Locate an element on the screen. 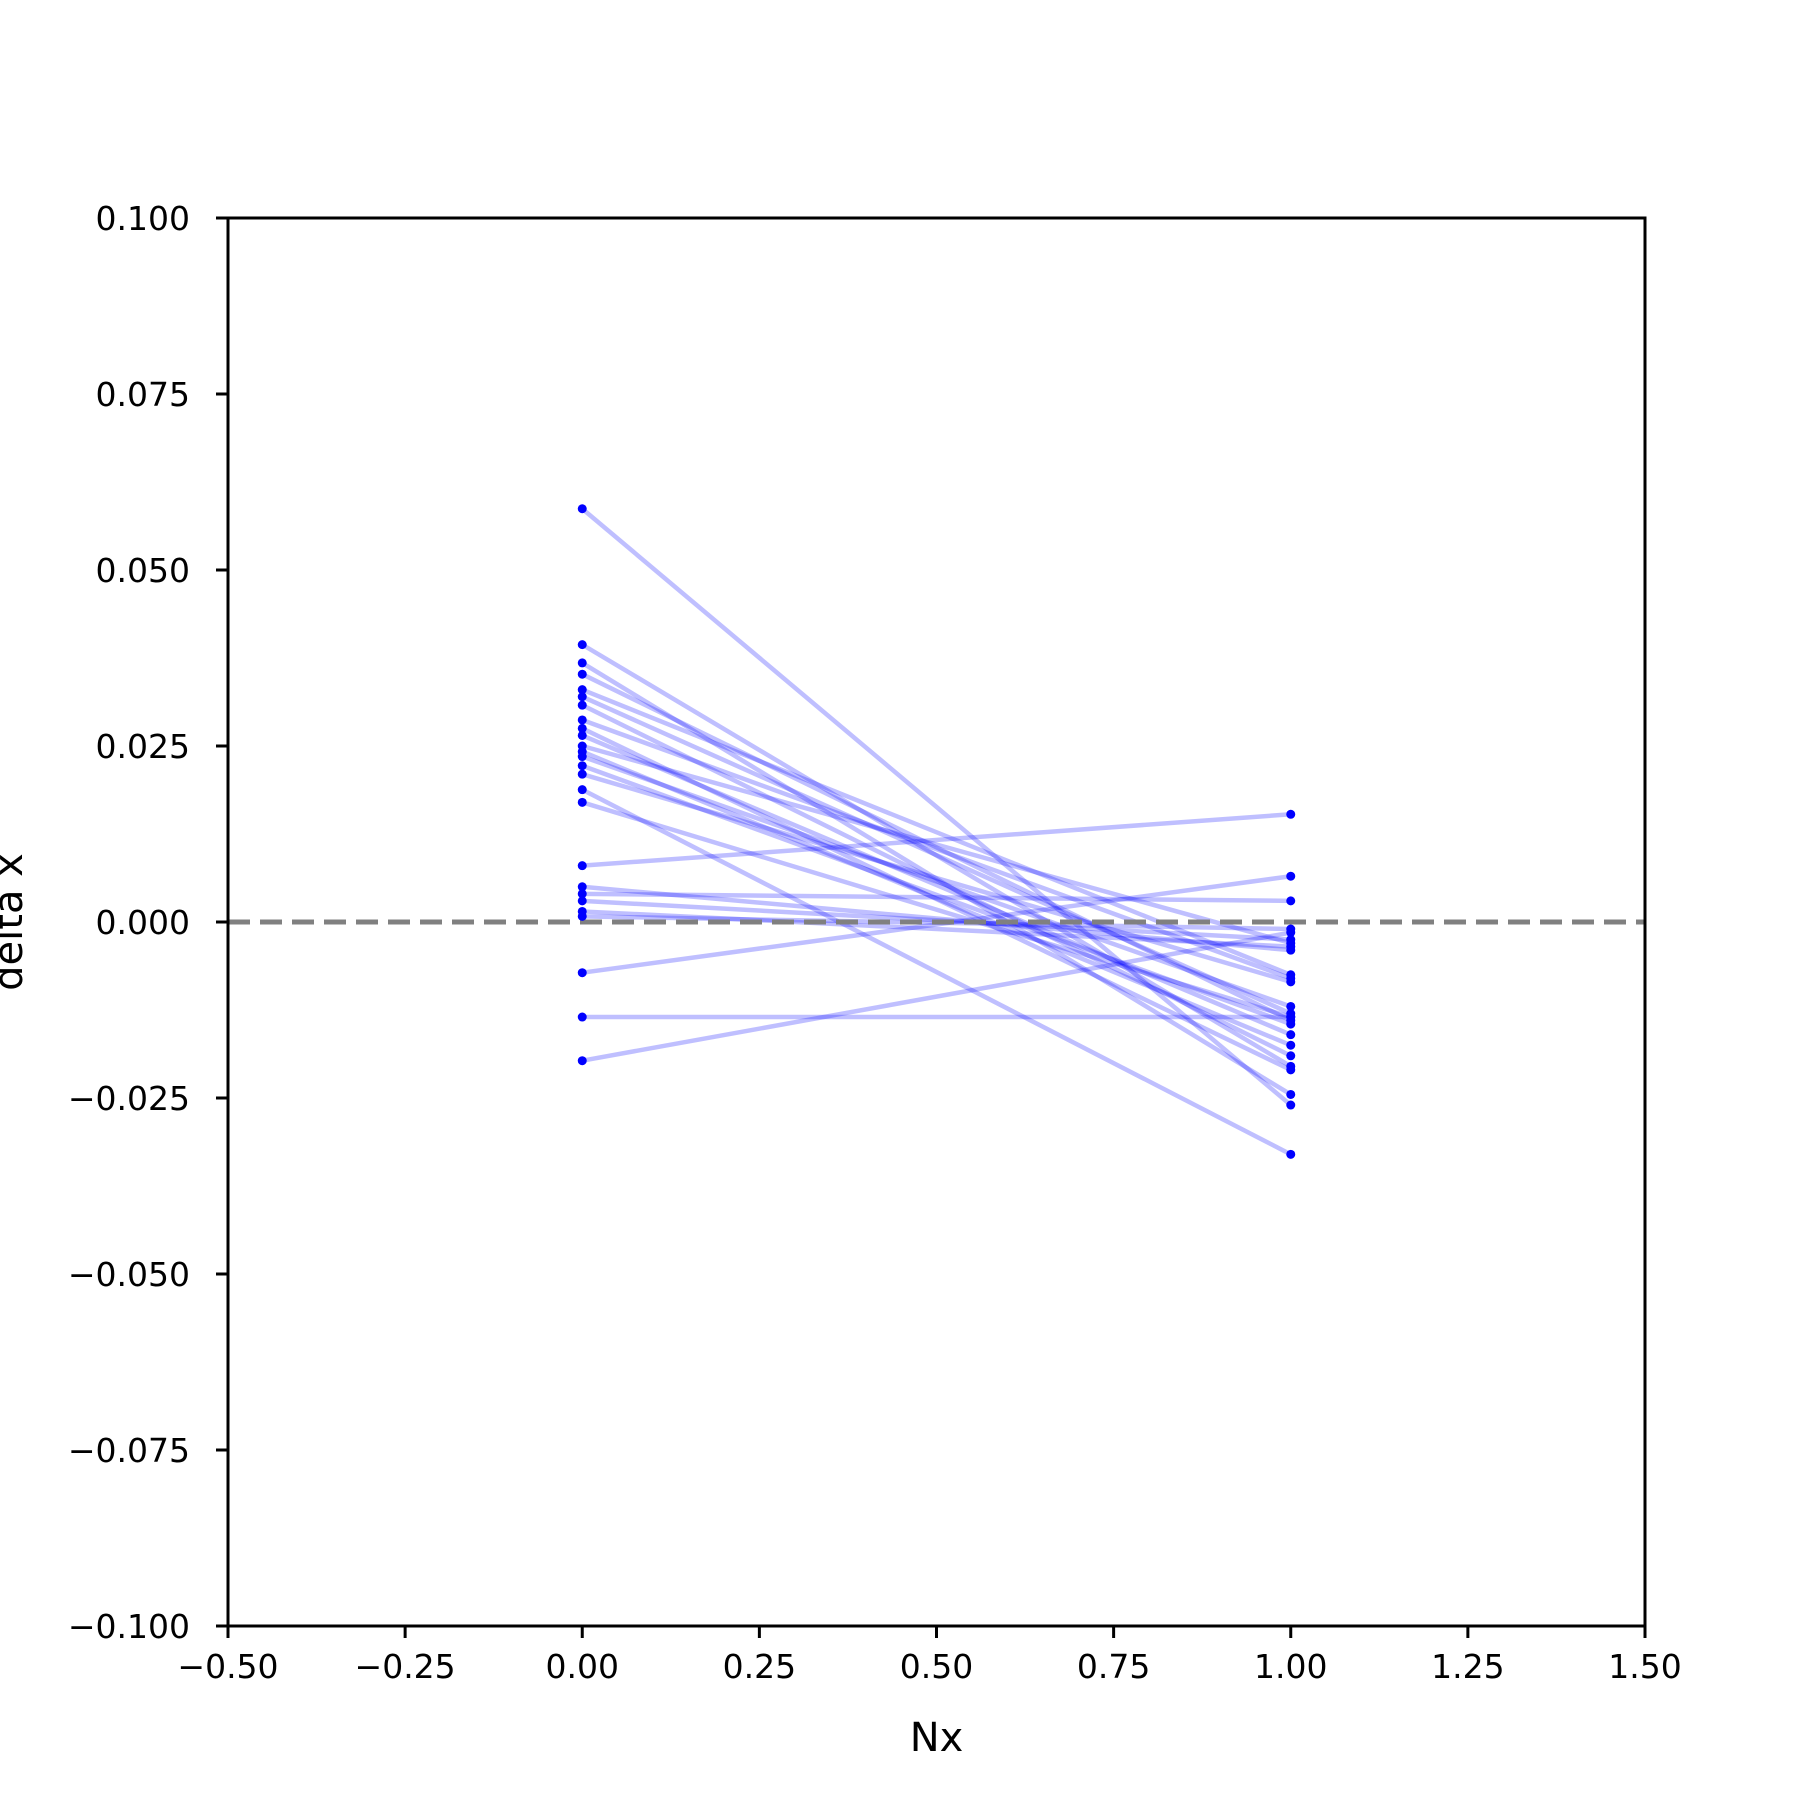 This screenshot has width=1800, height=1800. x-tick-label: −0.50 is located at coordinates (227, 1666).